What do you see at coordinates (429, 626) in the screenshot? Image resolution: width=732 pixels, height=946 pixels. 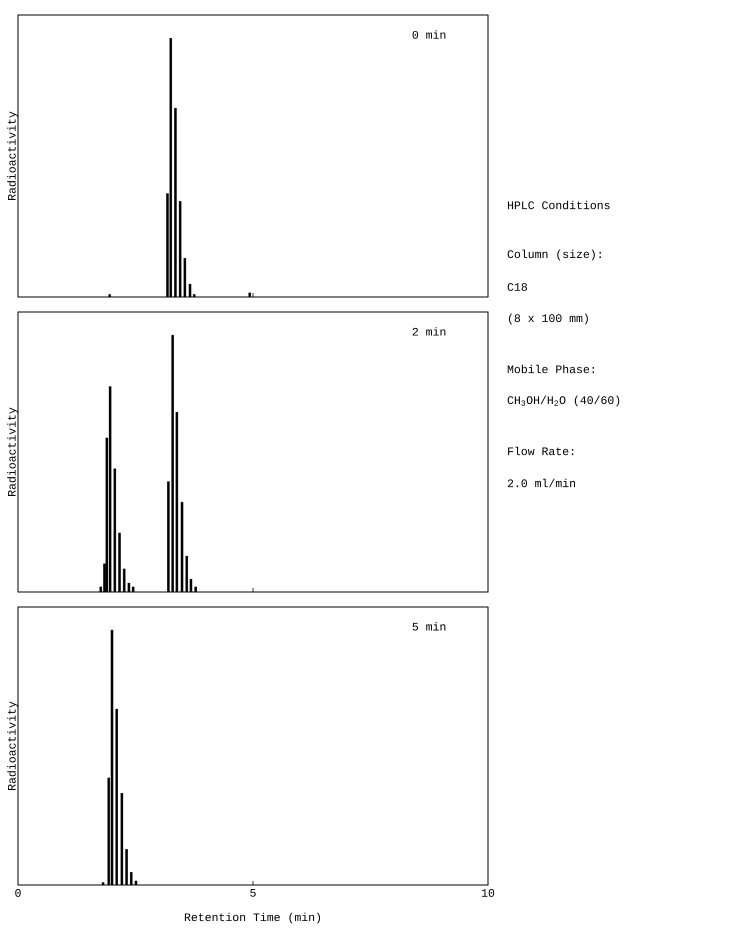 I see `annotation: 5 min` at bounding box center [429, 626].